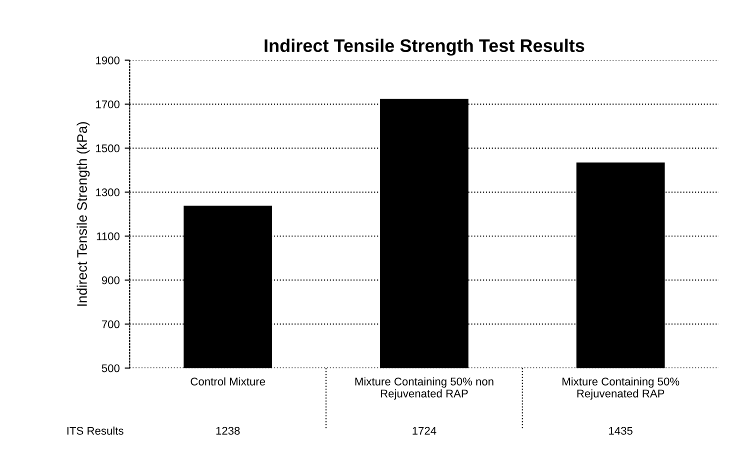 Image resolution: width=741 pixels, height=463 pixels. What do you see at coordinates (424, 430) in the screenshot?
I see `data-label: 1724` at bounding box center [424, 430].